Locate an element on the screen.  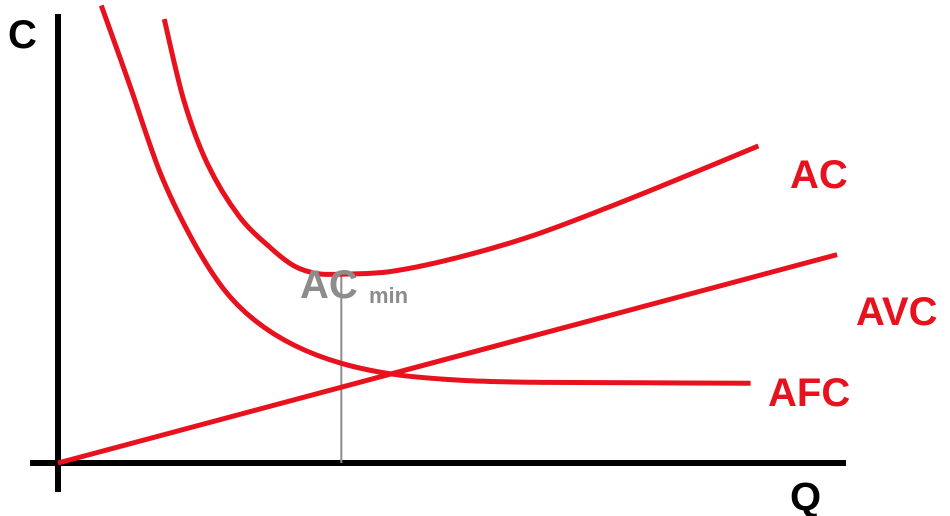
series-label-ac: AC is located at coordinates (819, 175).